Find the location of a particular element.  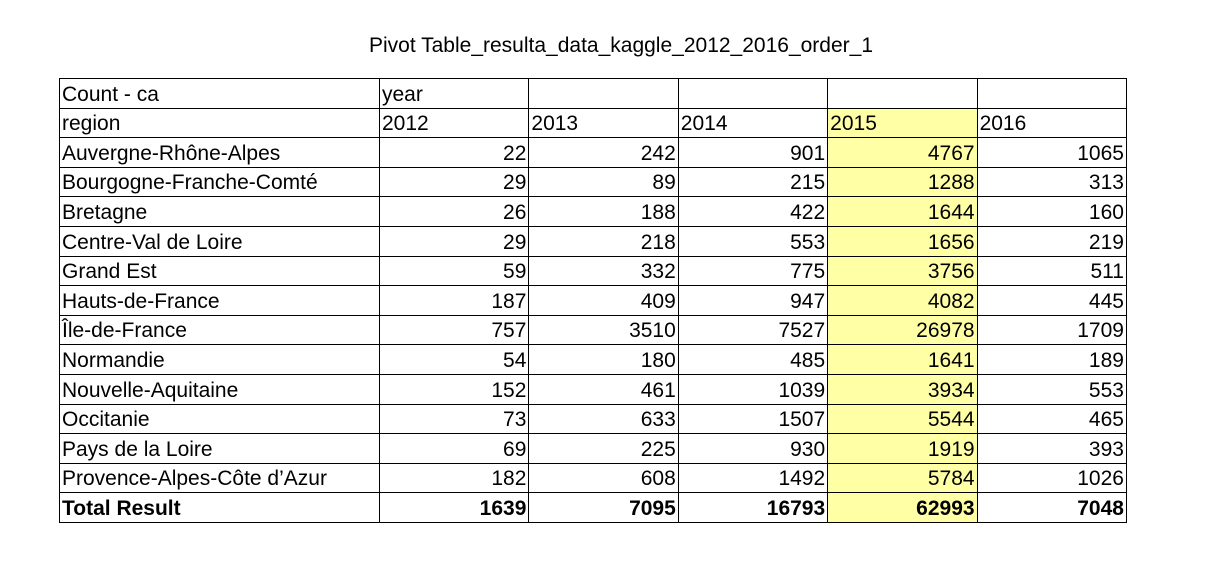

value-cell: 1919 is located at coordinates (902, 448).